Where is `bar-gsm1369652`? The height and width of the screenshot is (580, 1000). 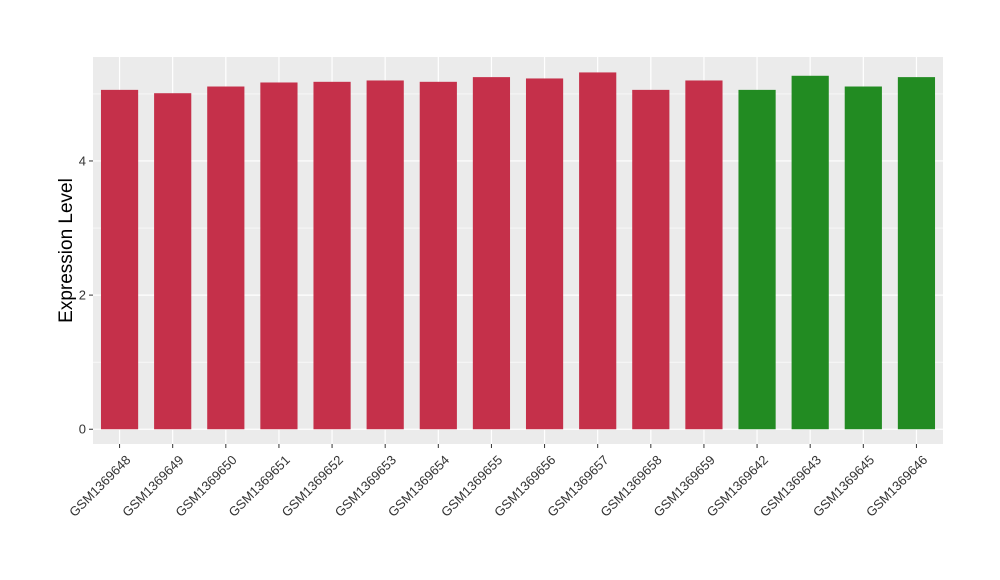
bar-gsm1369652 is located at coordinates (332, 255).